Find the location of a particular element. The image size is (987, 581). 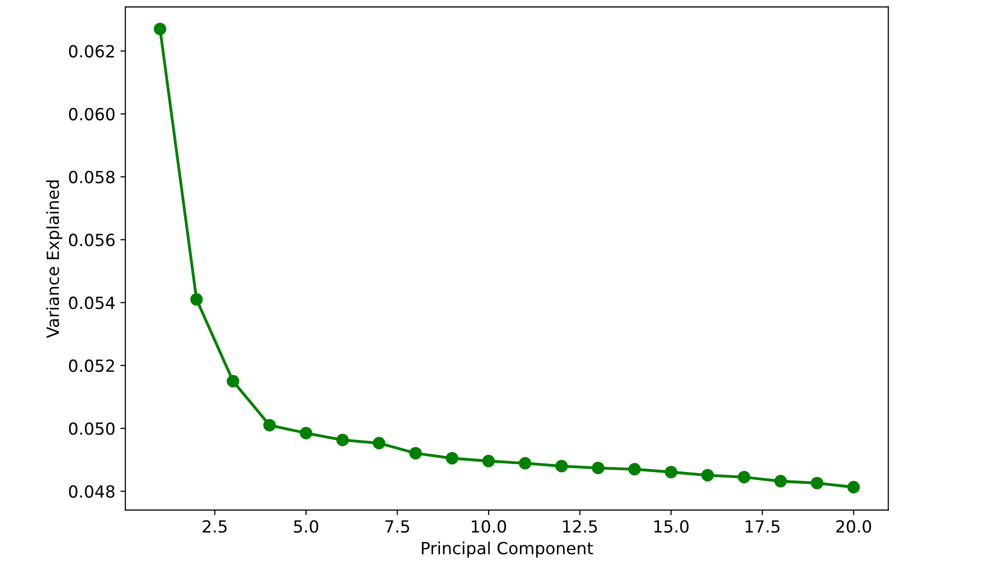

x-tick-label: 10.0 is located at coordinates (489, 526).